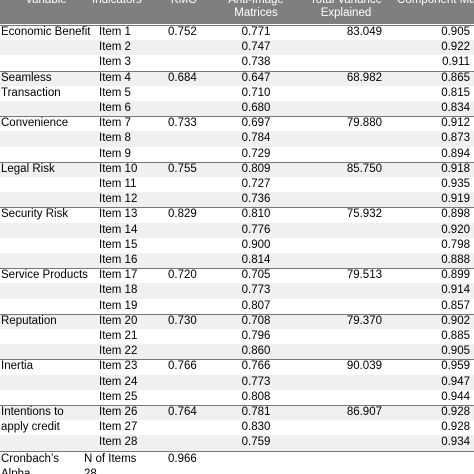 This screenshot has width=474, height=474. Describe the element at coordinates (455, 47) in the screenshot. I see `component: 0.922` at that location.